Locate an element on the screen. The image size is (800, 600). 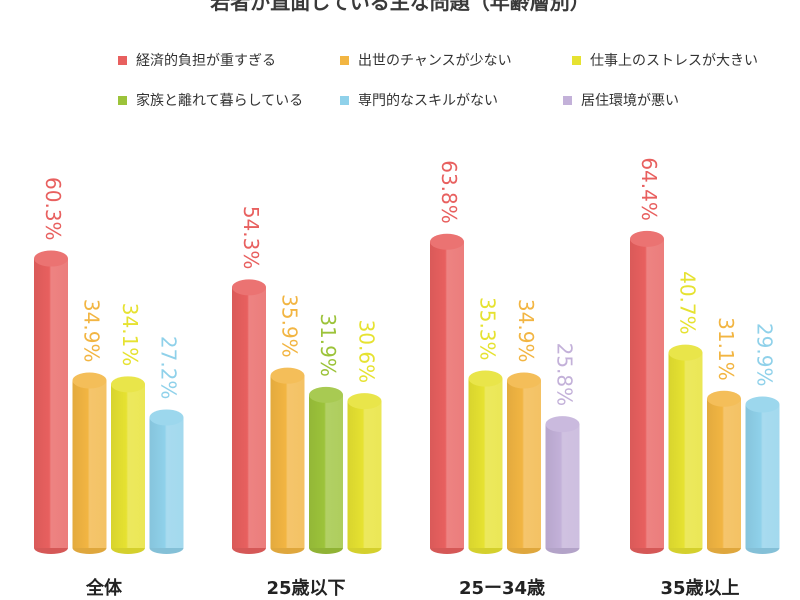
data-label: 64.4% is located at coordinates (649, 189).